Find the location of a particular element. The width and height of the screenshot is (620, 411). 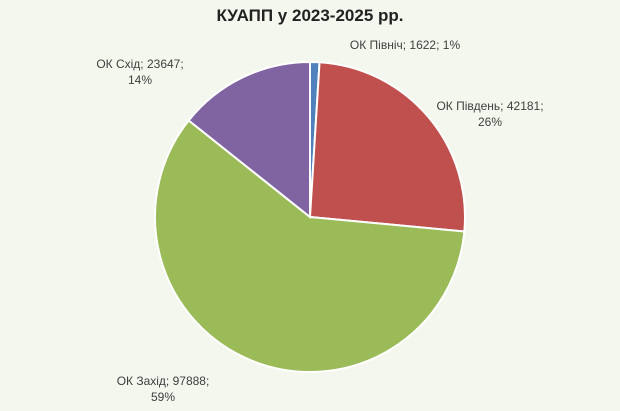

slice-label: ОК Північ; 1622; 1% is located at coordinates (405, 45).